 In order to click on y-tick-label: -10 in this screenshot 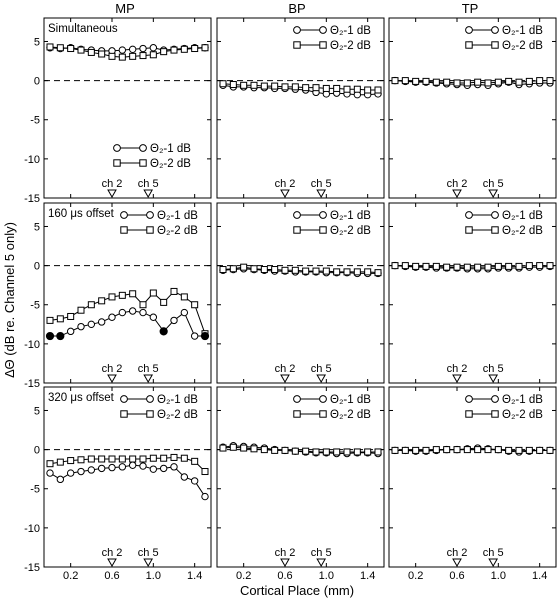, I will do `click(32, 345)`.